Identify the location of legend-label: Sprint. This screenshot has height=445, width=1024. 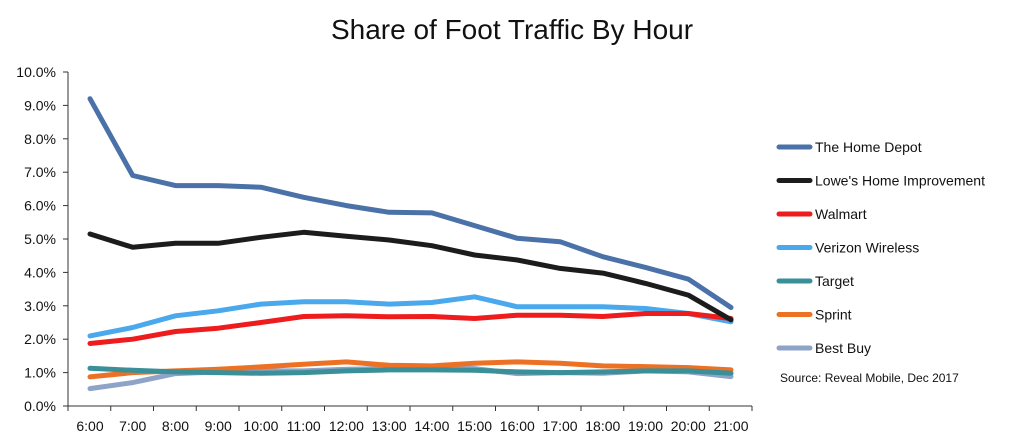
(833, 315).